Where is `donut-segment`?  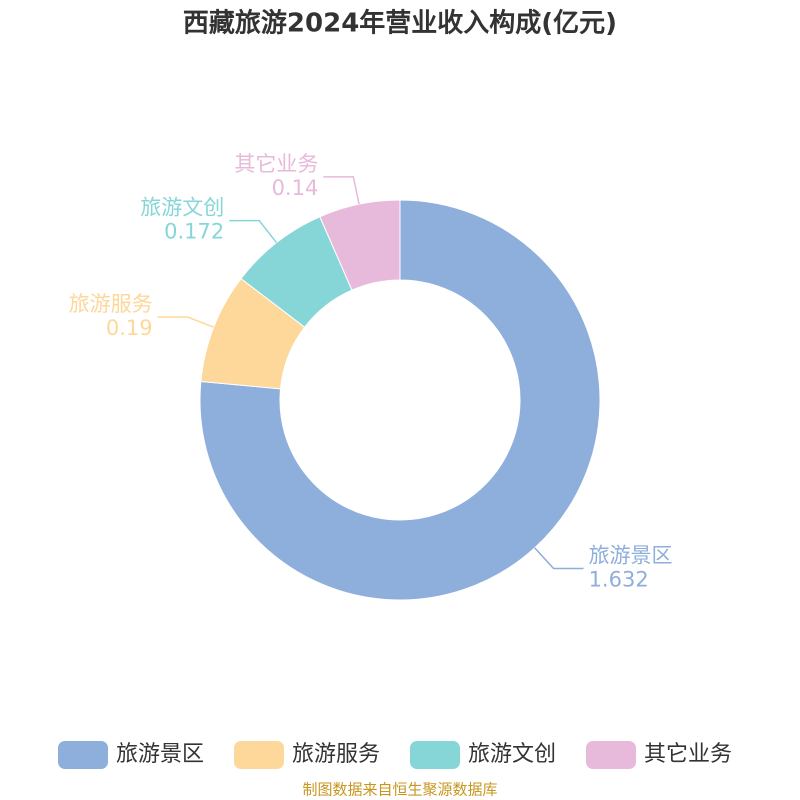
donut-segment is located at coordinates (360, 245).